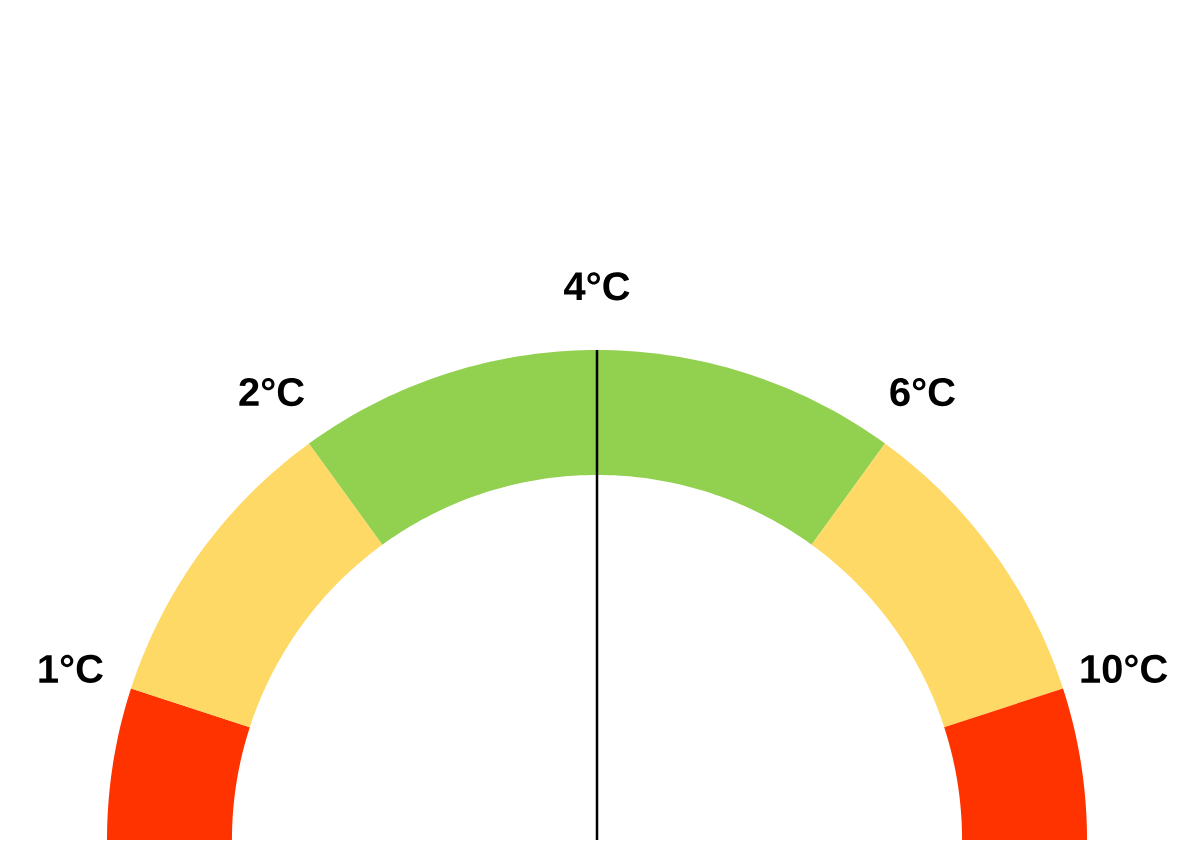 This screenshot has height=847, width=1192. I want to click on text: 10°C, so click(1124, 669).